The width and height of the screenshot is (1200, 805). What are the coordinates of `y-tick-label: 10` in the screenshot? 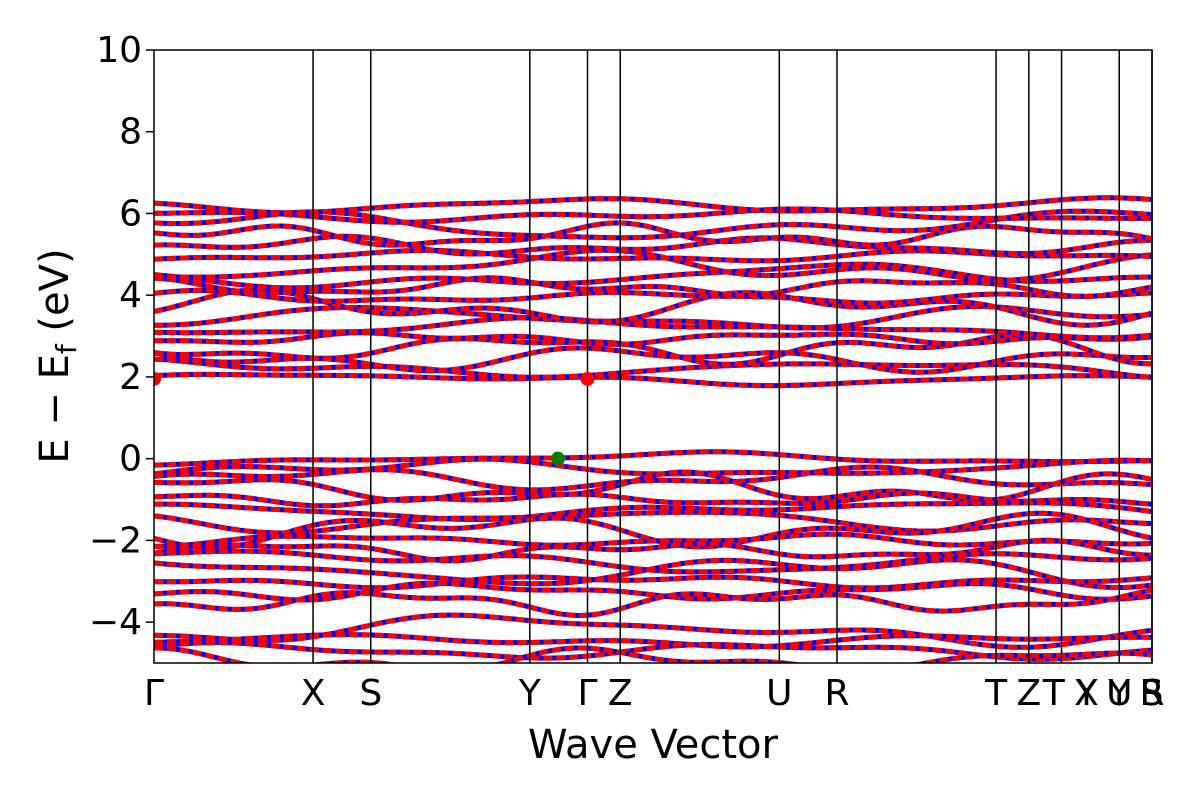 It's located at (119, 50).